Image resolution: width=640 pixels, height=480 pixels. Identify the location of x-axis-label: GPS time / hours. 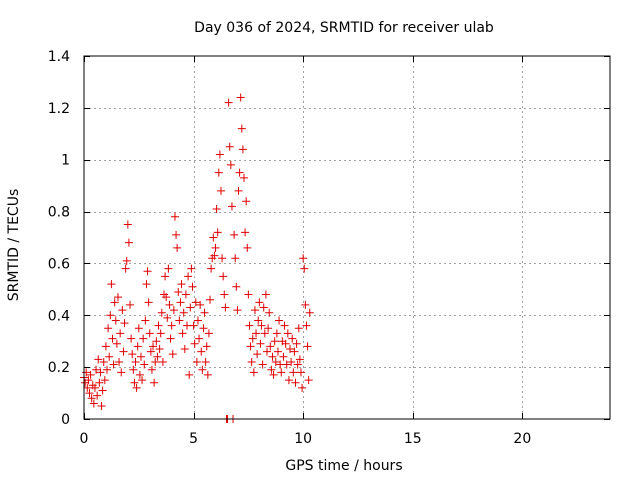
(343, 466).